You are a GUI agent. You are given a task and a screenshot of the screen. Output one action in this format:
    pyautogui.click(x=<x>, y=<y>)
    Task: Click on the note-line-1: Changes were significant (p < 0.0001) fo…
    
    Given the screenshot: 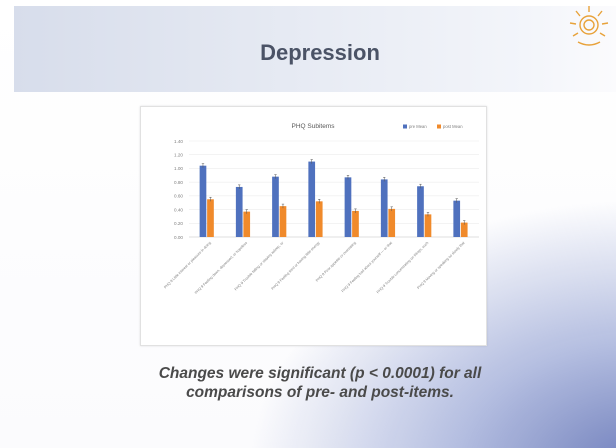 What is the action you would take?
    pyautogui.click(x=320, y=373)
    